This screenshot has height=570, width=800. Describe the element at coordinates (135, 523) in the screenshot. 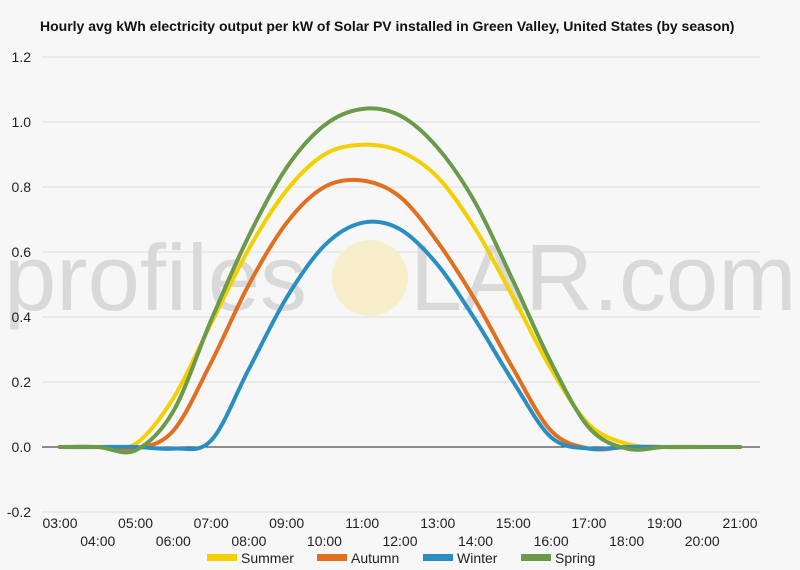

I see `x-tick-label: 05:00` at that location.